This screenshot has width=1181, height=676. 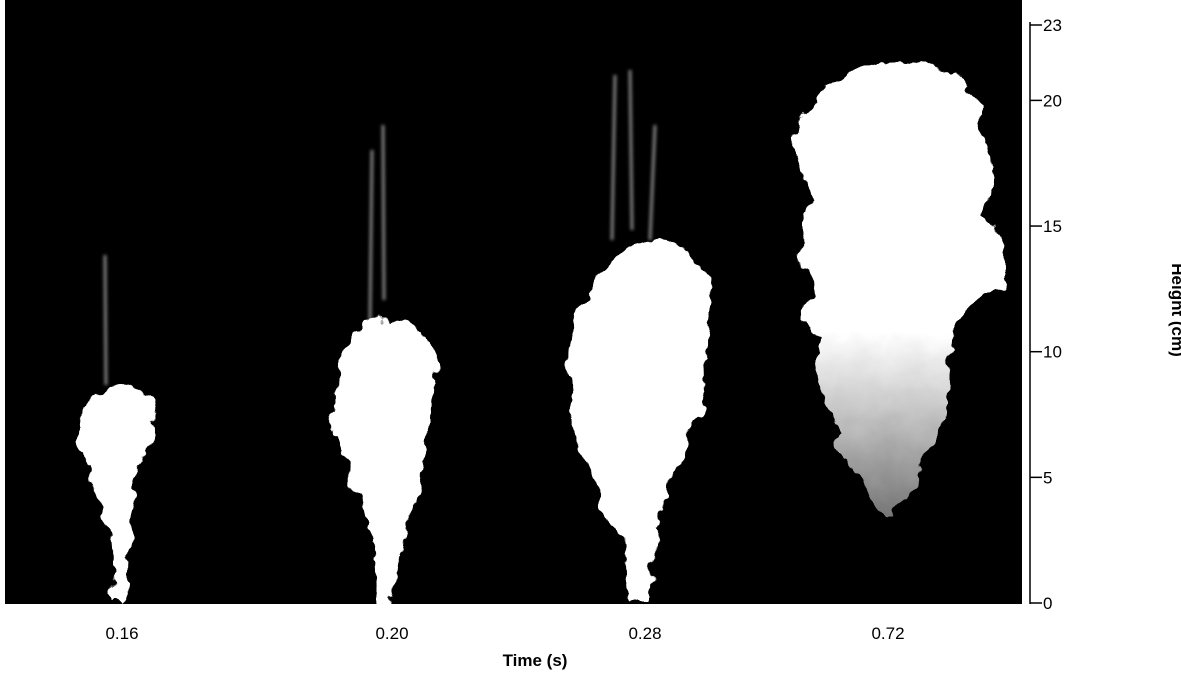 I want to click on tick-label: 23, so click(x=1052, y=25).